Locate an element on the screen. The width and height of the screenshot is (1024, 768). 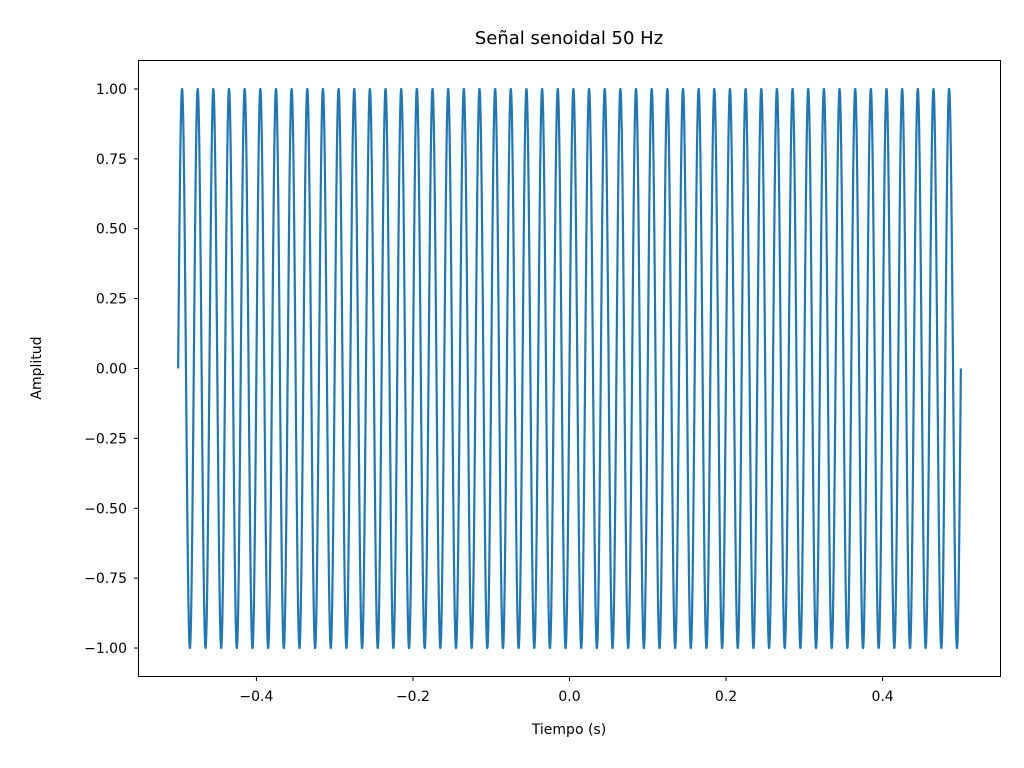
y-tick-label: 0.25 is located at coordinates (111, 300).